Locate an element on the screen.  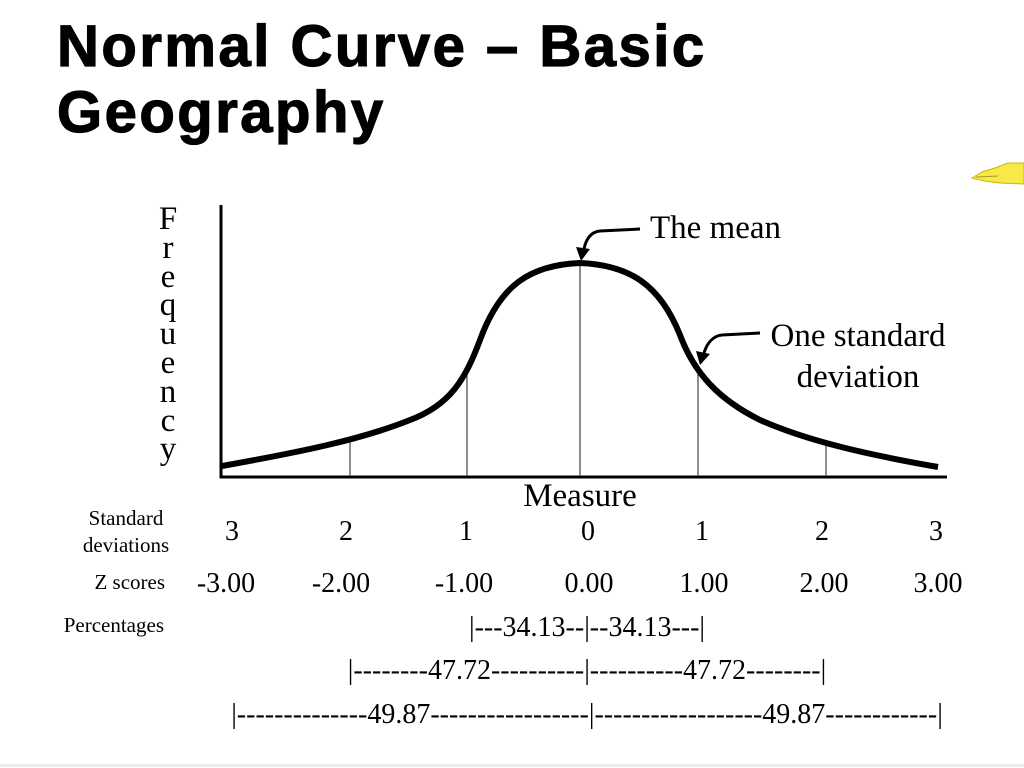
pencil-icon is located at coordinates (997, 173).